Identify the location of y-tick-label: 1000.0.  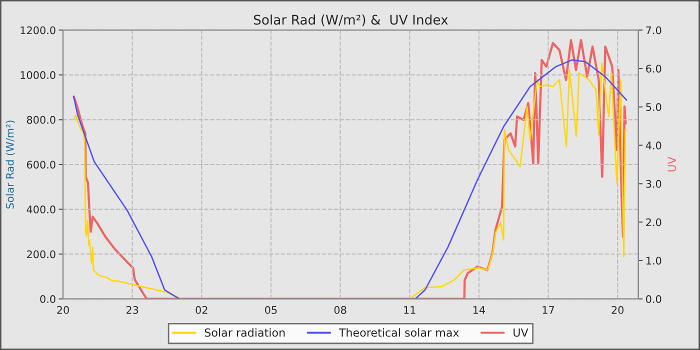
(38, 75).